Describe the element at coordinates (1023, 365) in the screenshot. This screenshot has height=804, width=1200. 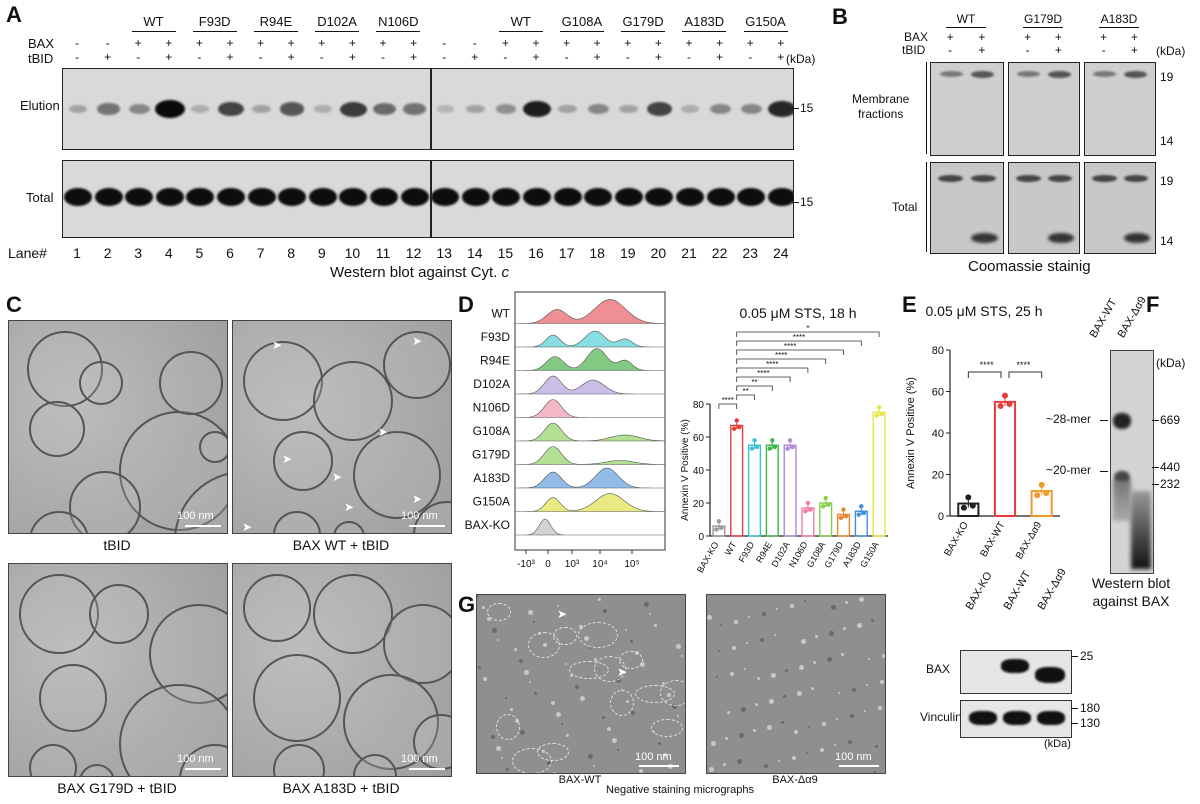
I see `significance-stars: ****` at that location.